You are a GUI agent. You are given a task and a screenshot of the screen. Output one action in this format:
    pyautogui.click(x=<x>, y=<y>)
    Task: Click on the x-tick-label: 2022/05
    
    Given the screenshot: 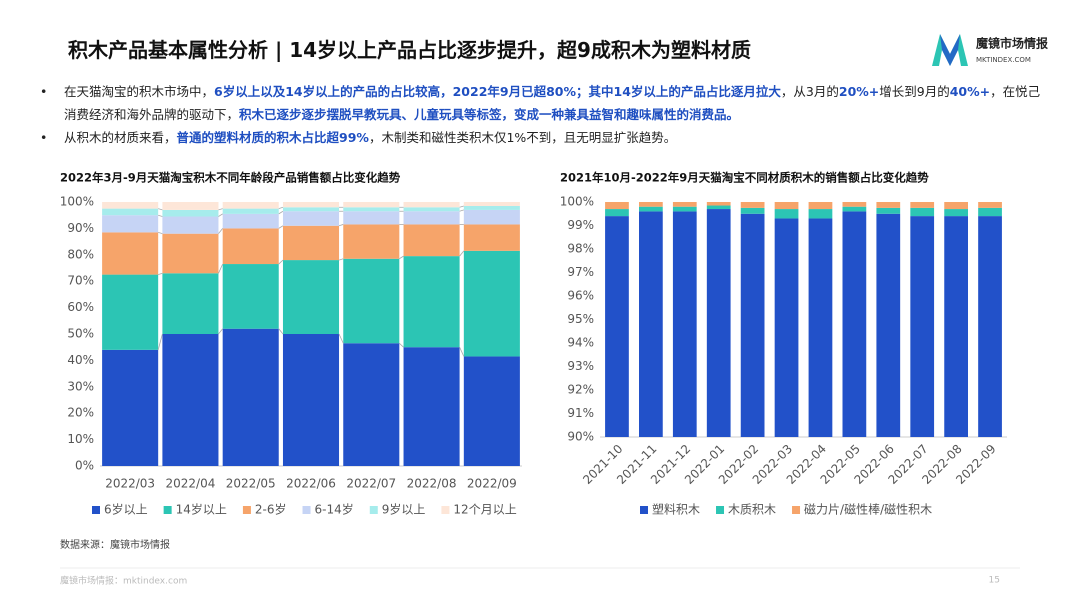 What is the action you would take?
    pyautogui.click(x=251, y=484)
    